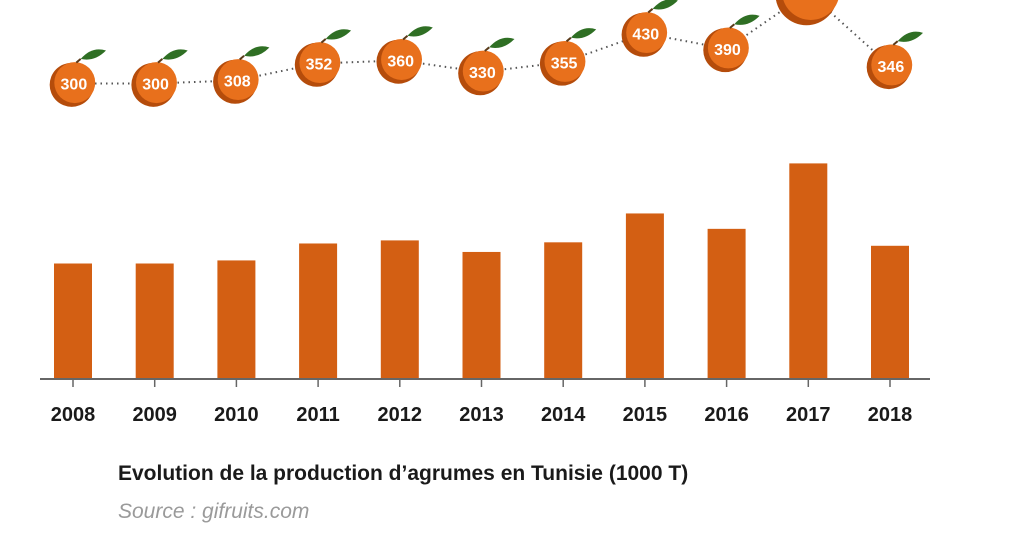 The height and width of the screenshot is (543, 1015). I want to click on data-label: 390, so click(727, 50).